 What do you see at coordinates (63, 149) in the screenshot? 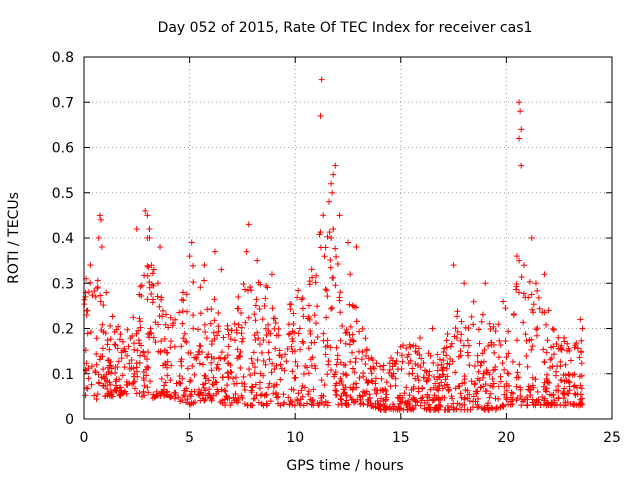
I see `y-tick-label: 0.6` at bounding box center [63, 149].